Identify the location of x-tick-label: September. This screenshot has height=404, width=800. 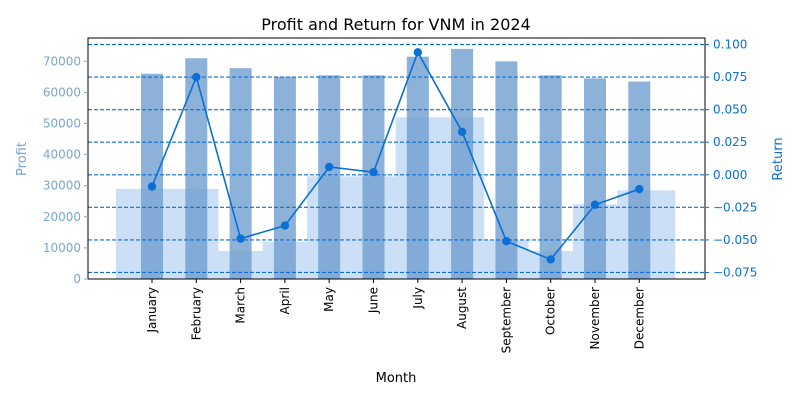
(506, 320).